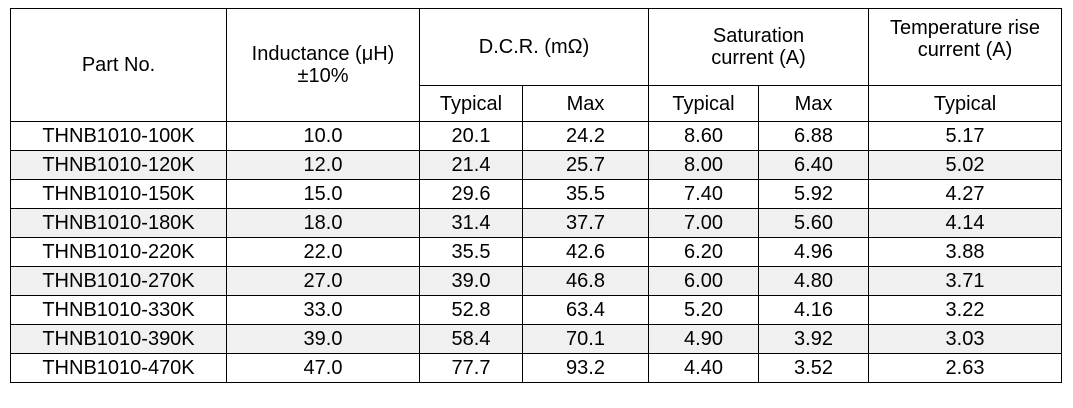 The height and width of the screenshot is (408, 1073). I want to click on temp-rise-typical-cell: 5.02, so click(965, 165).